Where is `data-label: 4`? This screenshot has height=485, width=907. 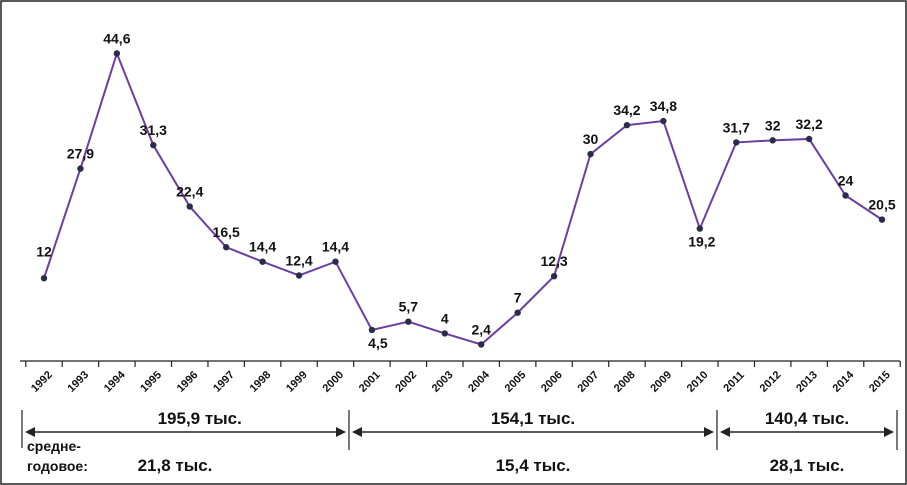
data-label: 4 is located at coordinates (445, 318).